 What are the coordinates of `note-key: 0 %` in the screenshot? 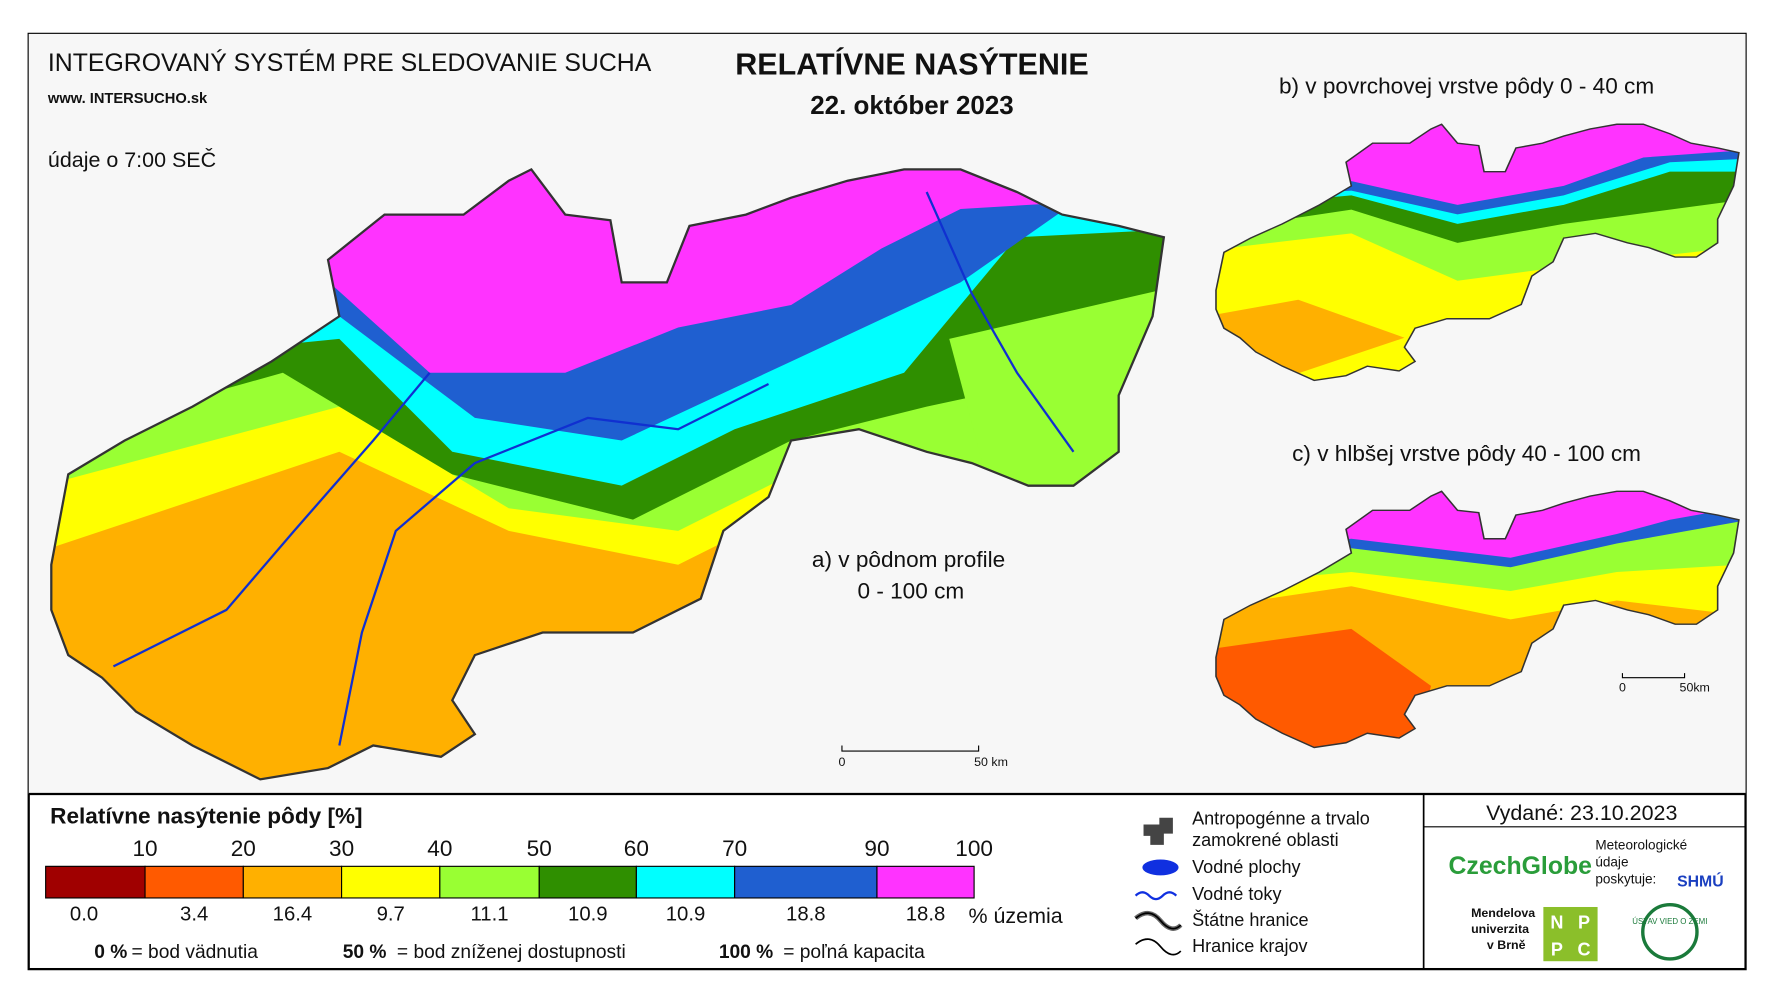 It's located at (110, 952).